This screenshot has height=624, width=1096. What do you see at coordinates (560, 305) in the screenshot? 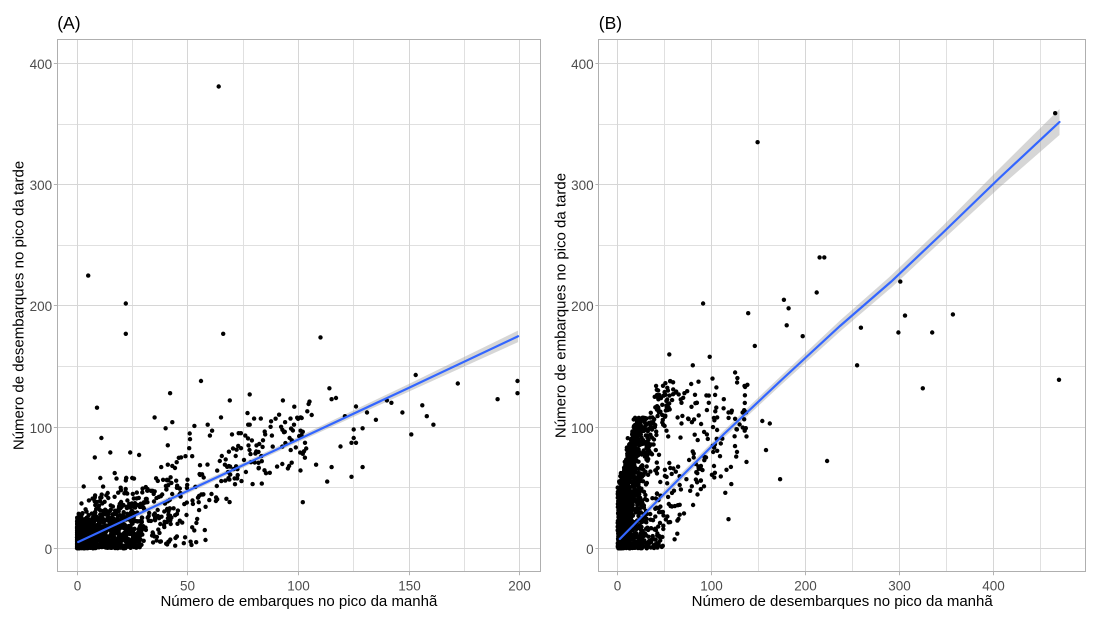
I see `svg-text:Número de embarques no pico da: Número de embarques no pico da tarde` at bounding box center [560, 305].